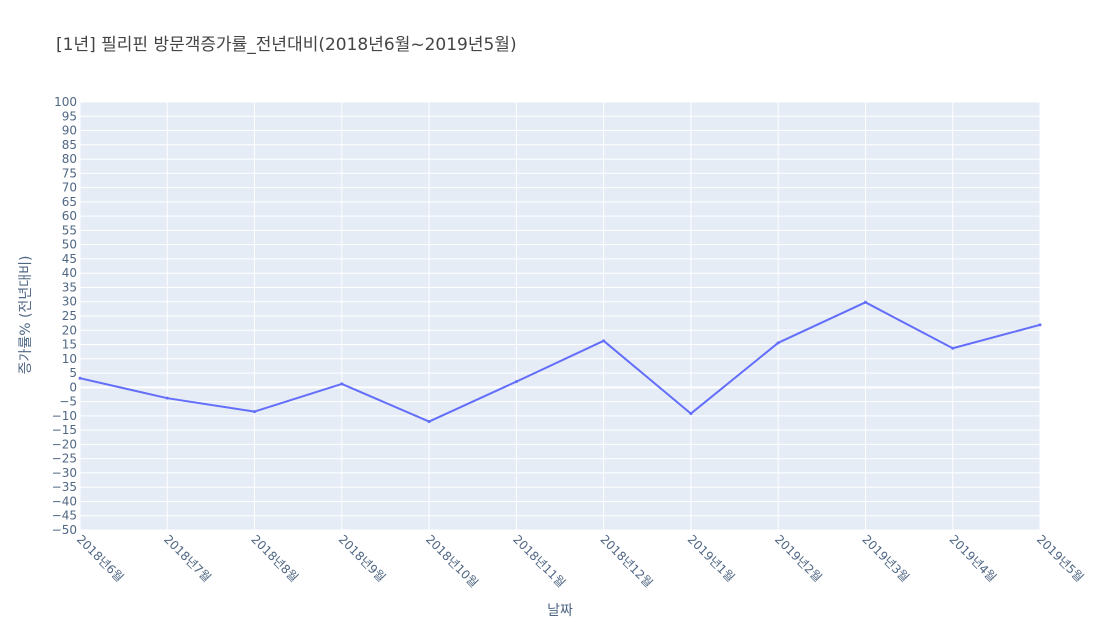 The height and width of the screenshot is (630, 1120). What do you see at coordinates (64, 444) in the screenshot?
I see `y-tick-label: −20` at bounding box center [64, 444].